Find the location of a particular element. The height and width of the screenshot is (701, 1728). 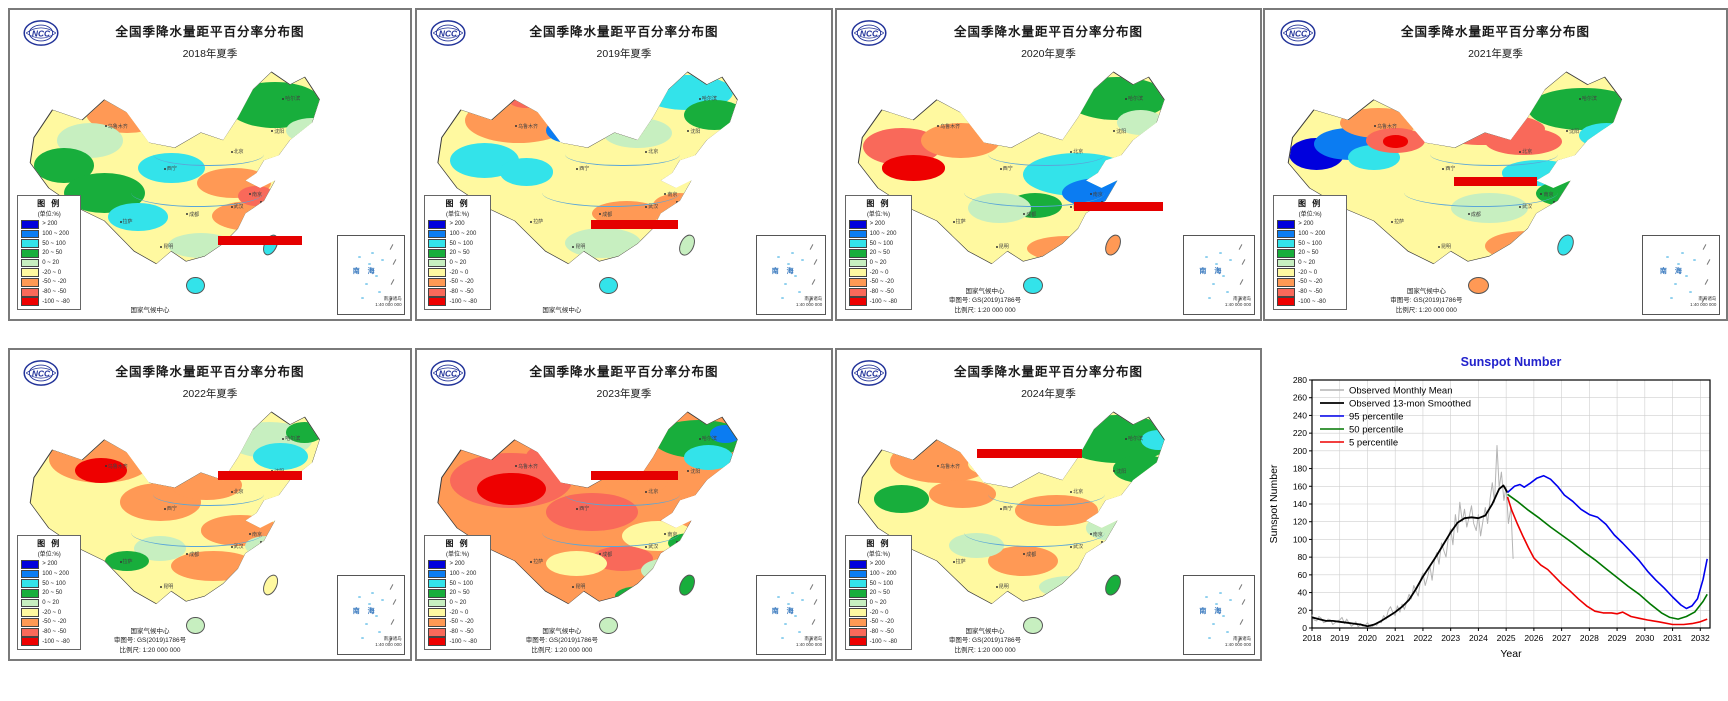

credit-line: 比例尺: 1:20 000 000 is located at coordinates (985, 650).